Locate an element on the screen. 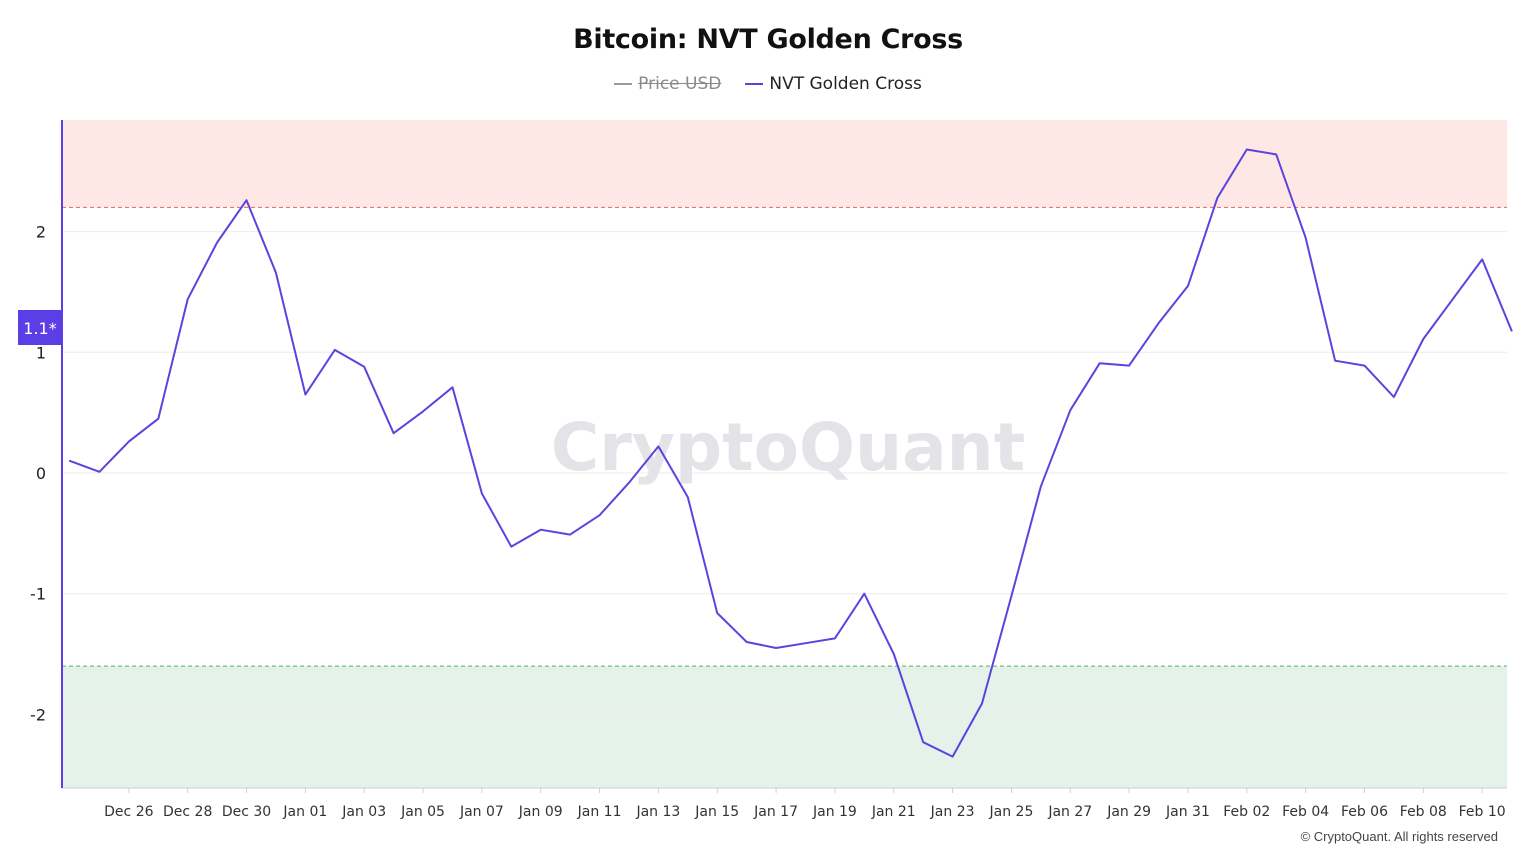  x-tick-label: Feb 08 is located at coordinates (1423, 812).